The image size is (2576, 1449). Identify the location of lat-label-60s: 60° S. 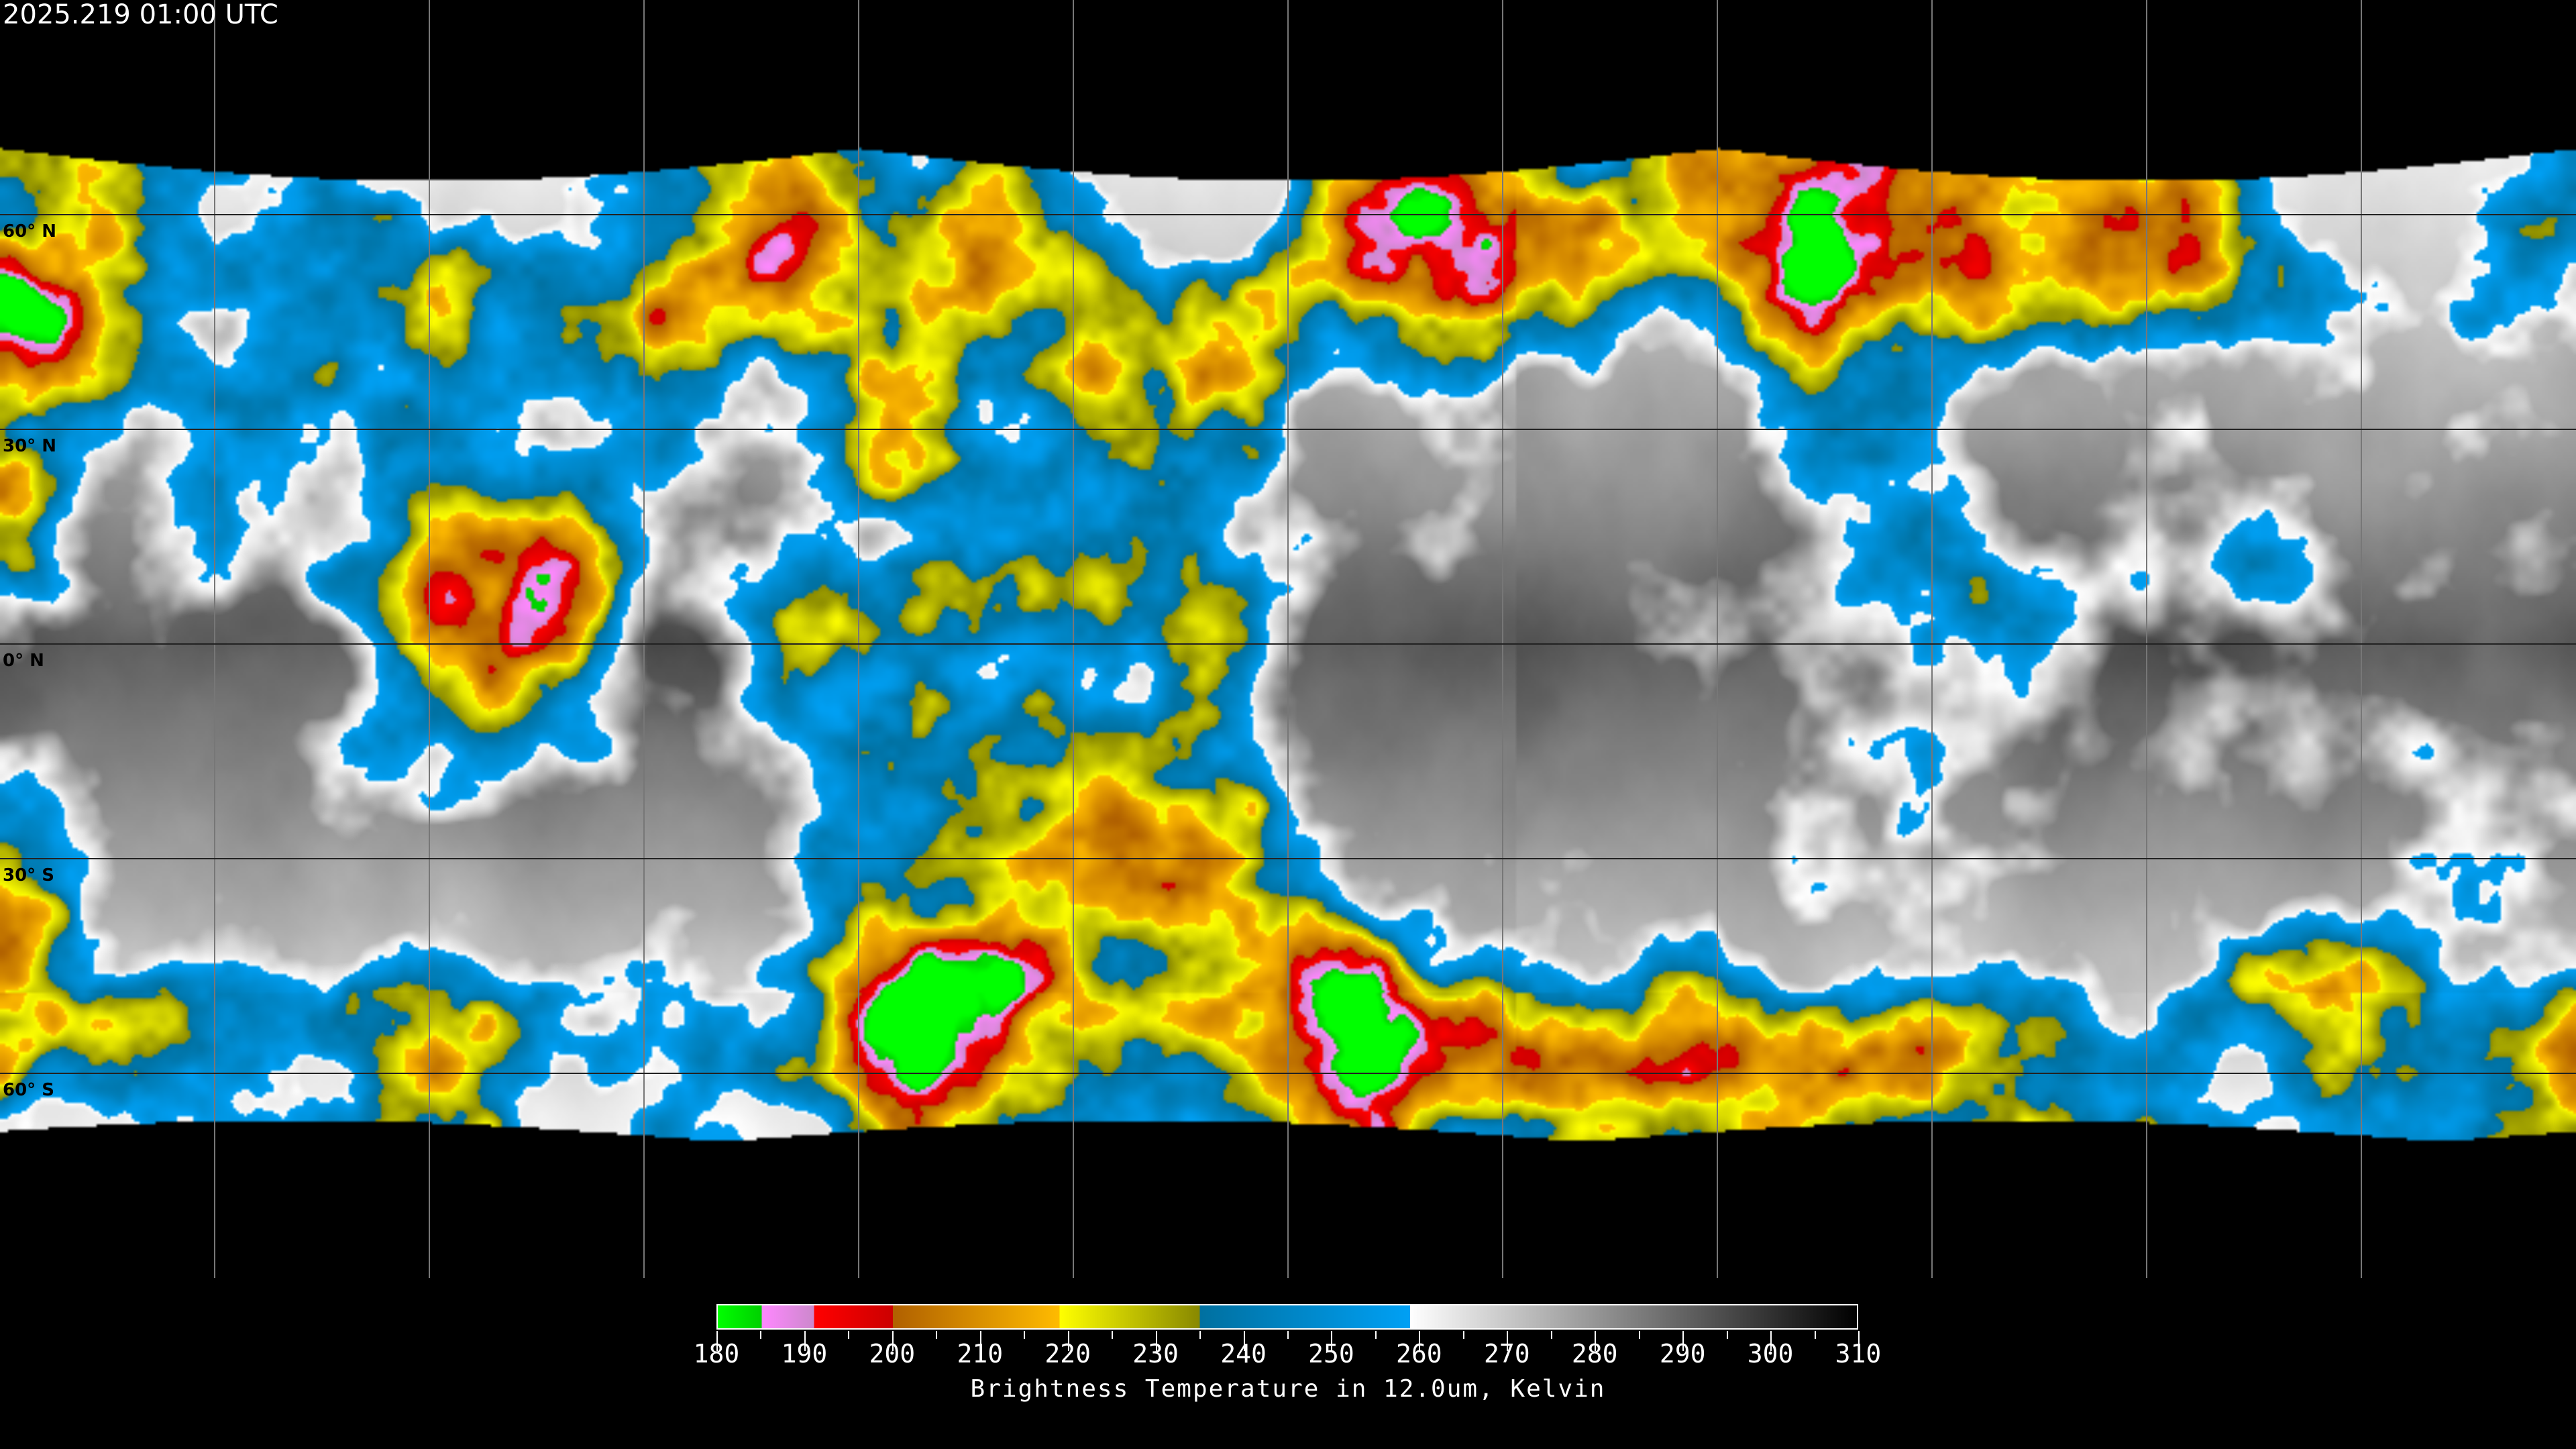
(28, 1090).